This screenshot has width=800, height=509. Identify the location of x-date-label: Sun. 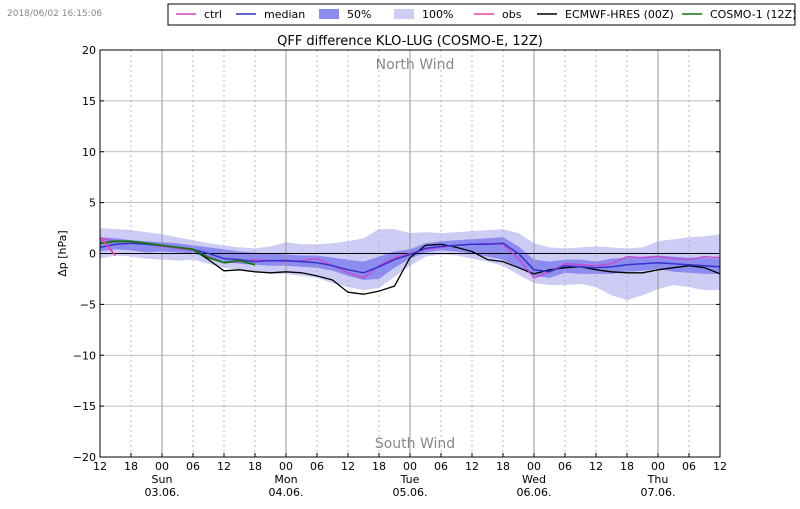
(162, 479).